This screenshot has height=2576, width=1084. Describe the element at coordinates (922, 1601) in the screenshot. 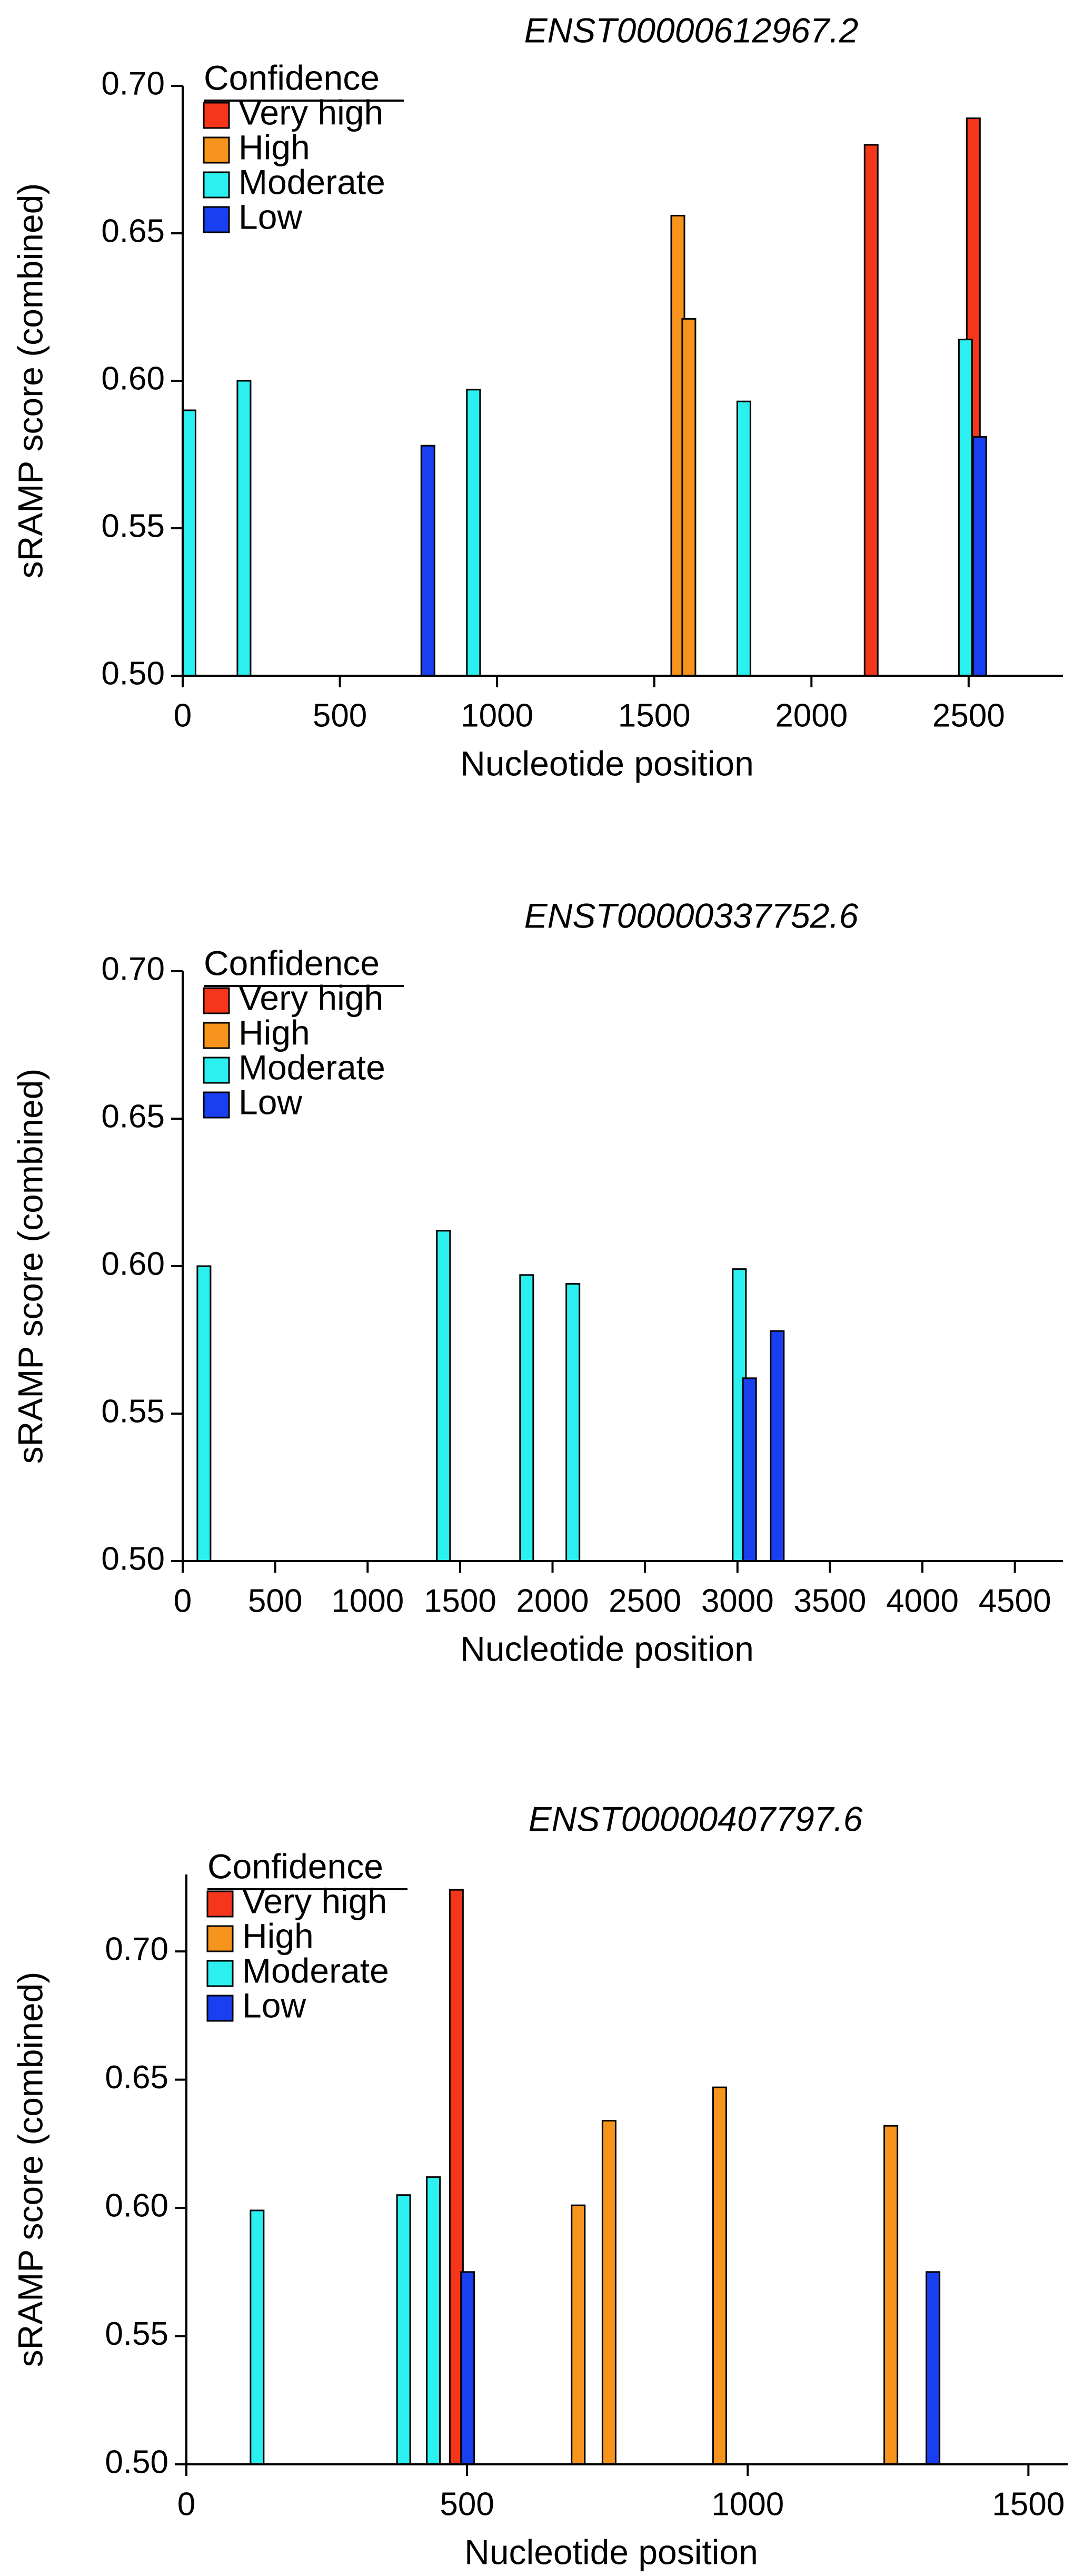

I see `x-tick-label: 4000` at that location.